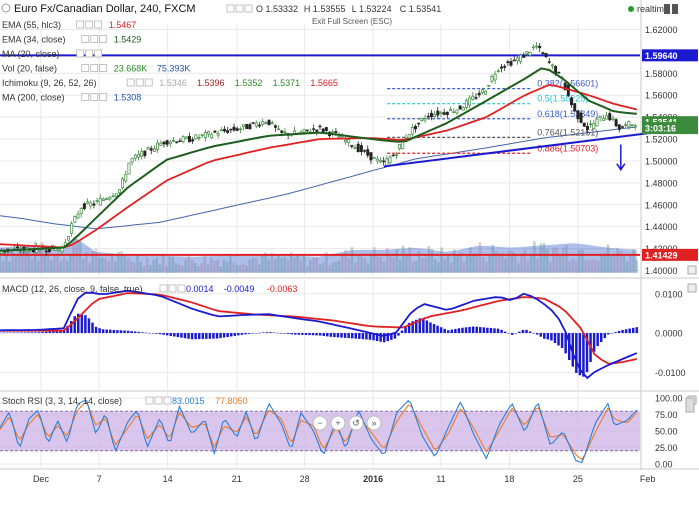 This screenshot has height=512, width=699. I want to click on go-live-icon, so click(374, 423).